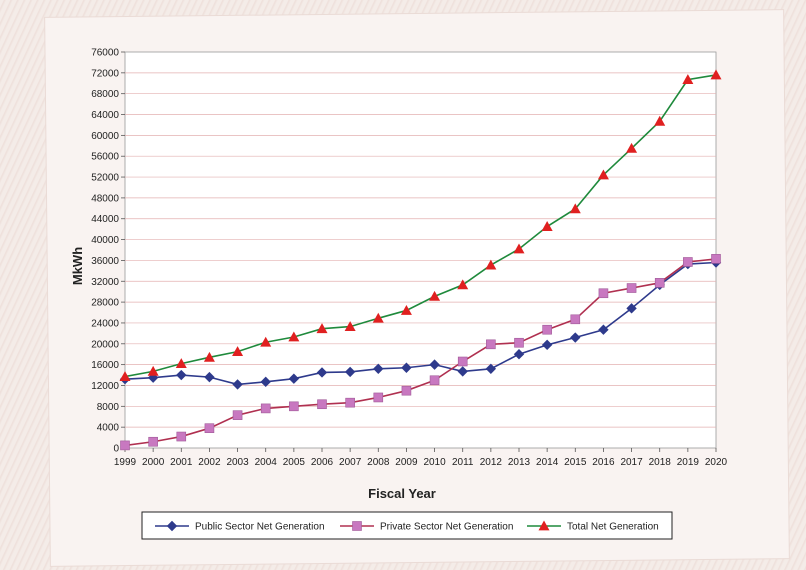 The image size is (806, 570). I want to click on x-tick-label: 2009, so click(406, 462).